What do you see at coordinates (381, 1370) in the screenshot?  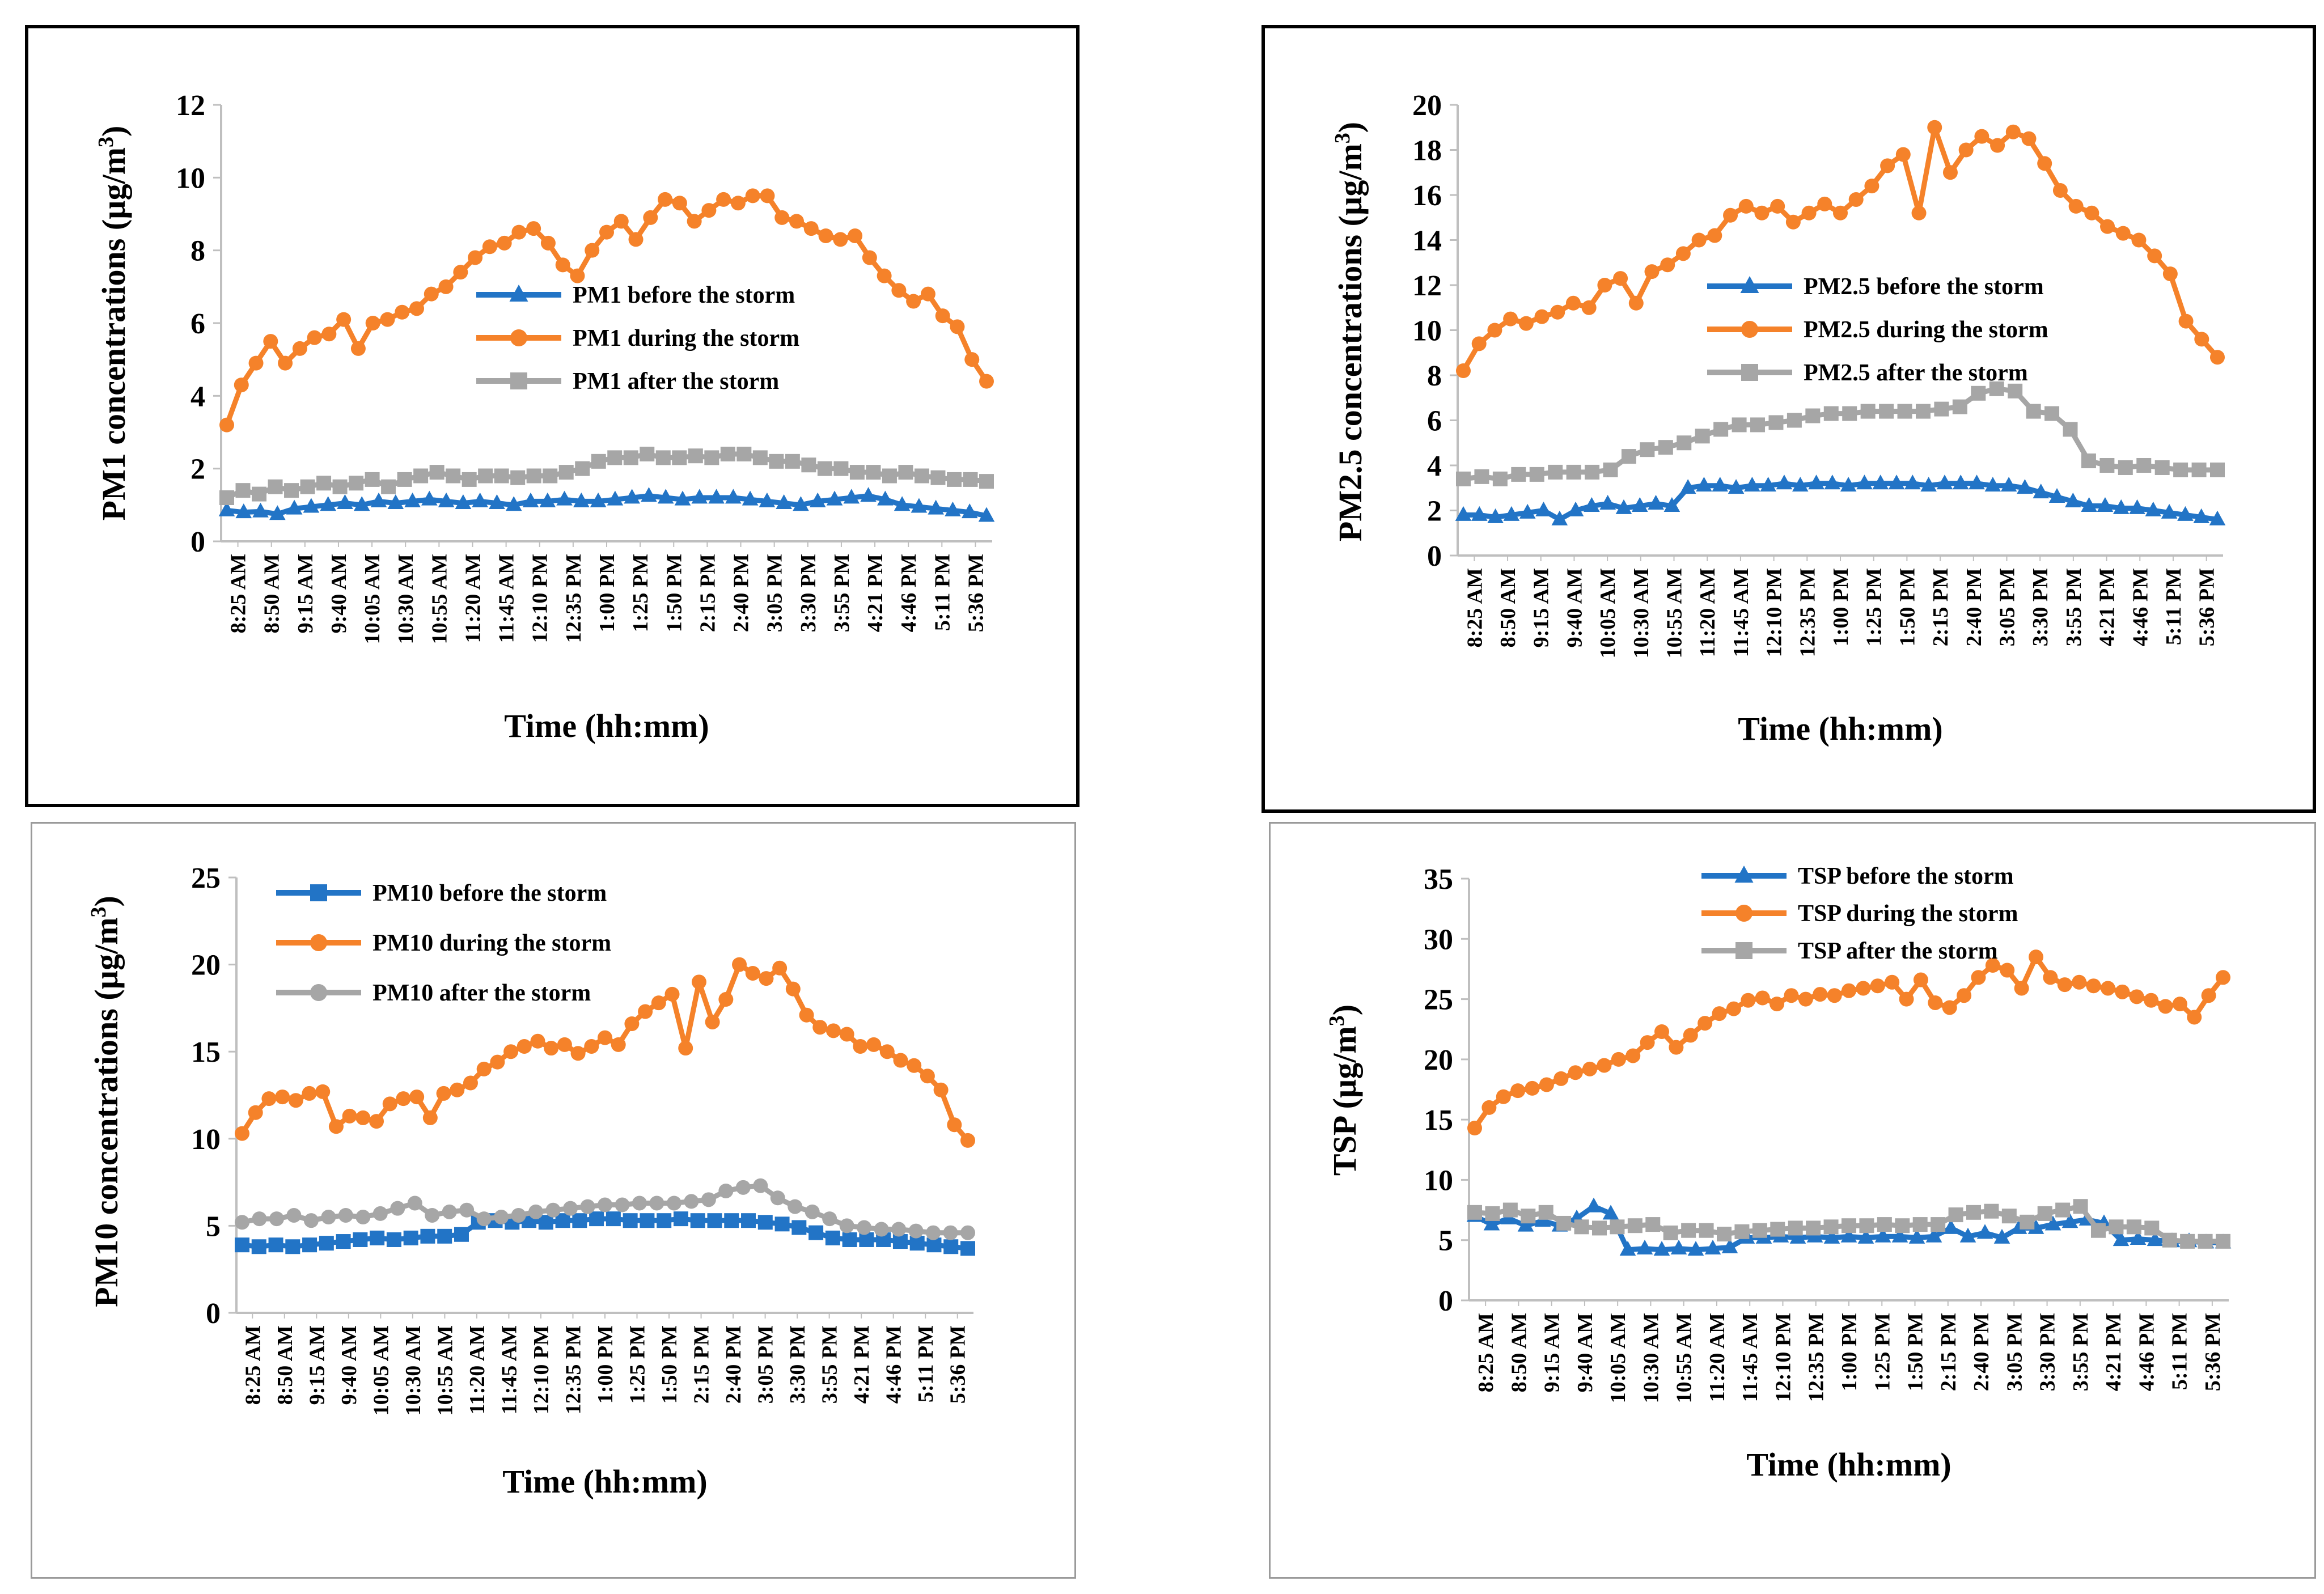 I see `pm10-x-tick-label: 10:05 AM` at bounding box center [381, 1370].